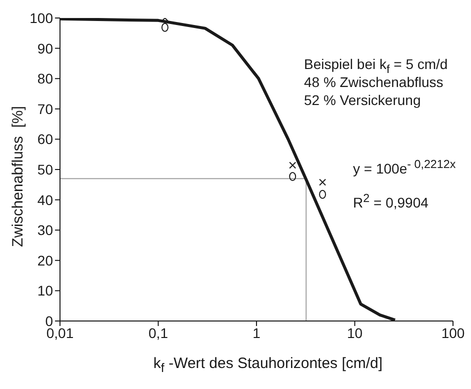 The height and width of the screenshot is (389, 471). I want to click on y-tick-label: 40, so click(45, 200).